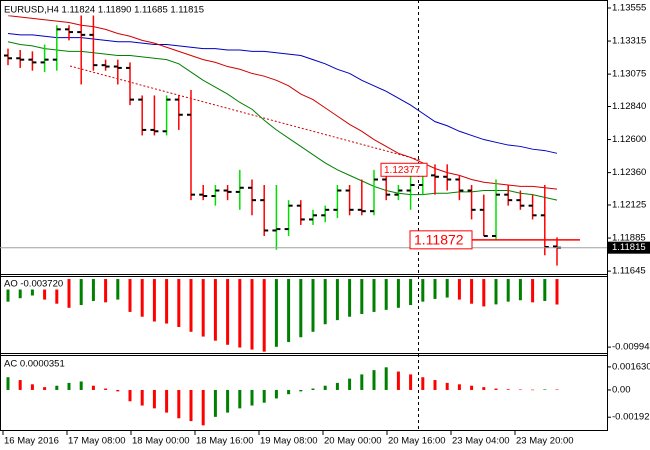  What do you see at coordinates (631, 417) in the screenshot?
I see `y-tick-label: -0.001926` at bounding box center [631, 417].